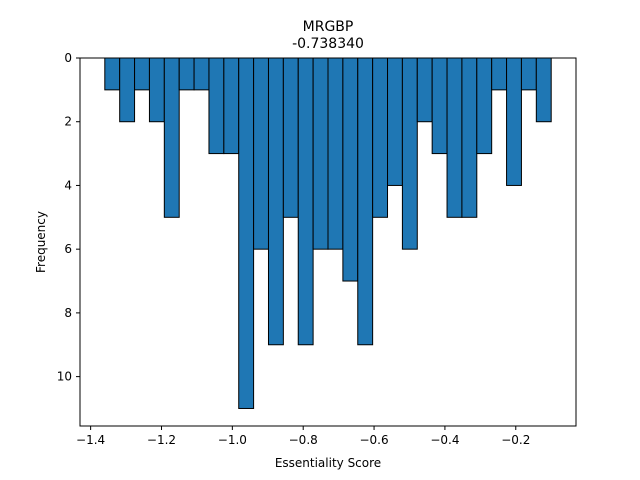  I want to click on x-tick-label: −0.8, so click(303, 440).